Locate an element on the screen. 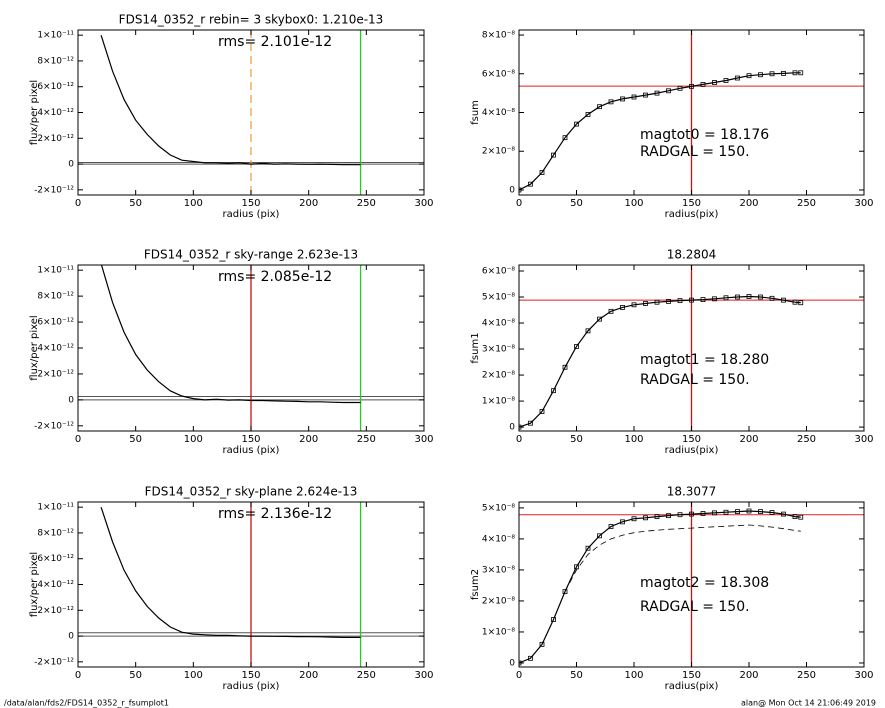 The image size is (885, 708). y-axis-label: fsum is located at coordinates (475, 112).